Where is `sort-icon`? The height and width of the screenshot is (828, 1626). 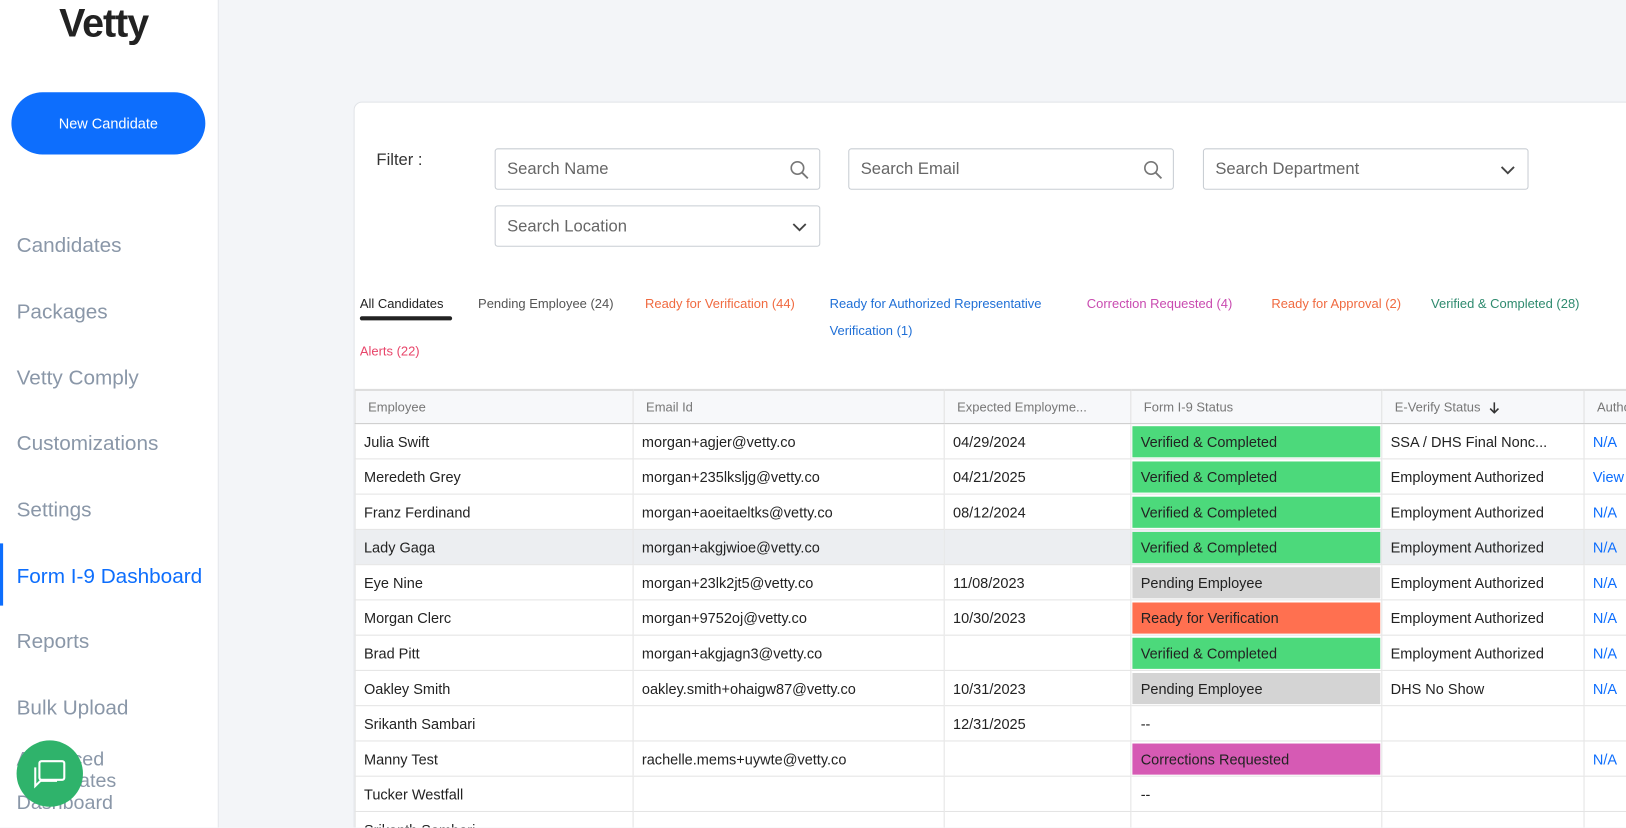
sort-icon is located at coordinates (1494, 408).